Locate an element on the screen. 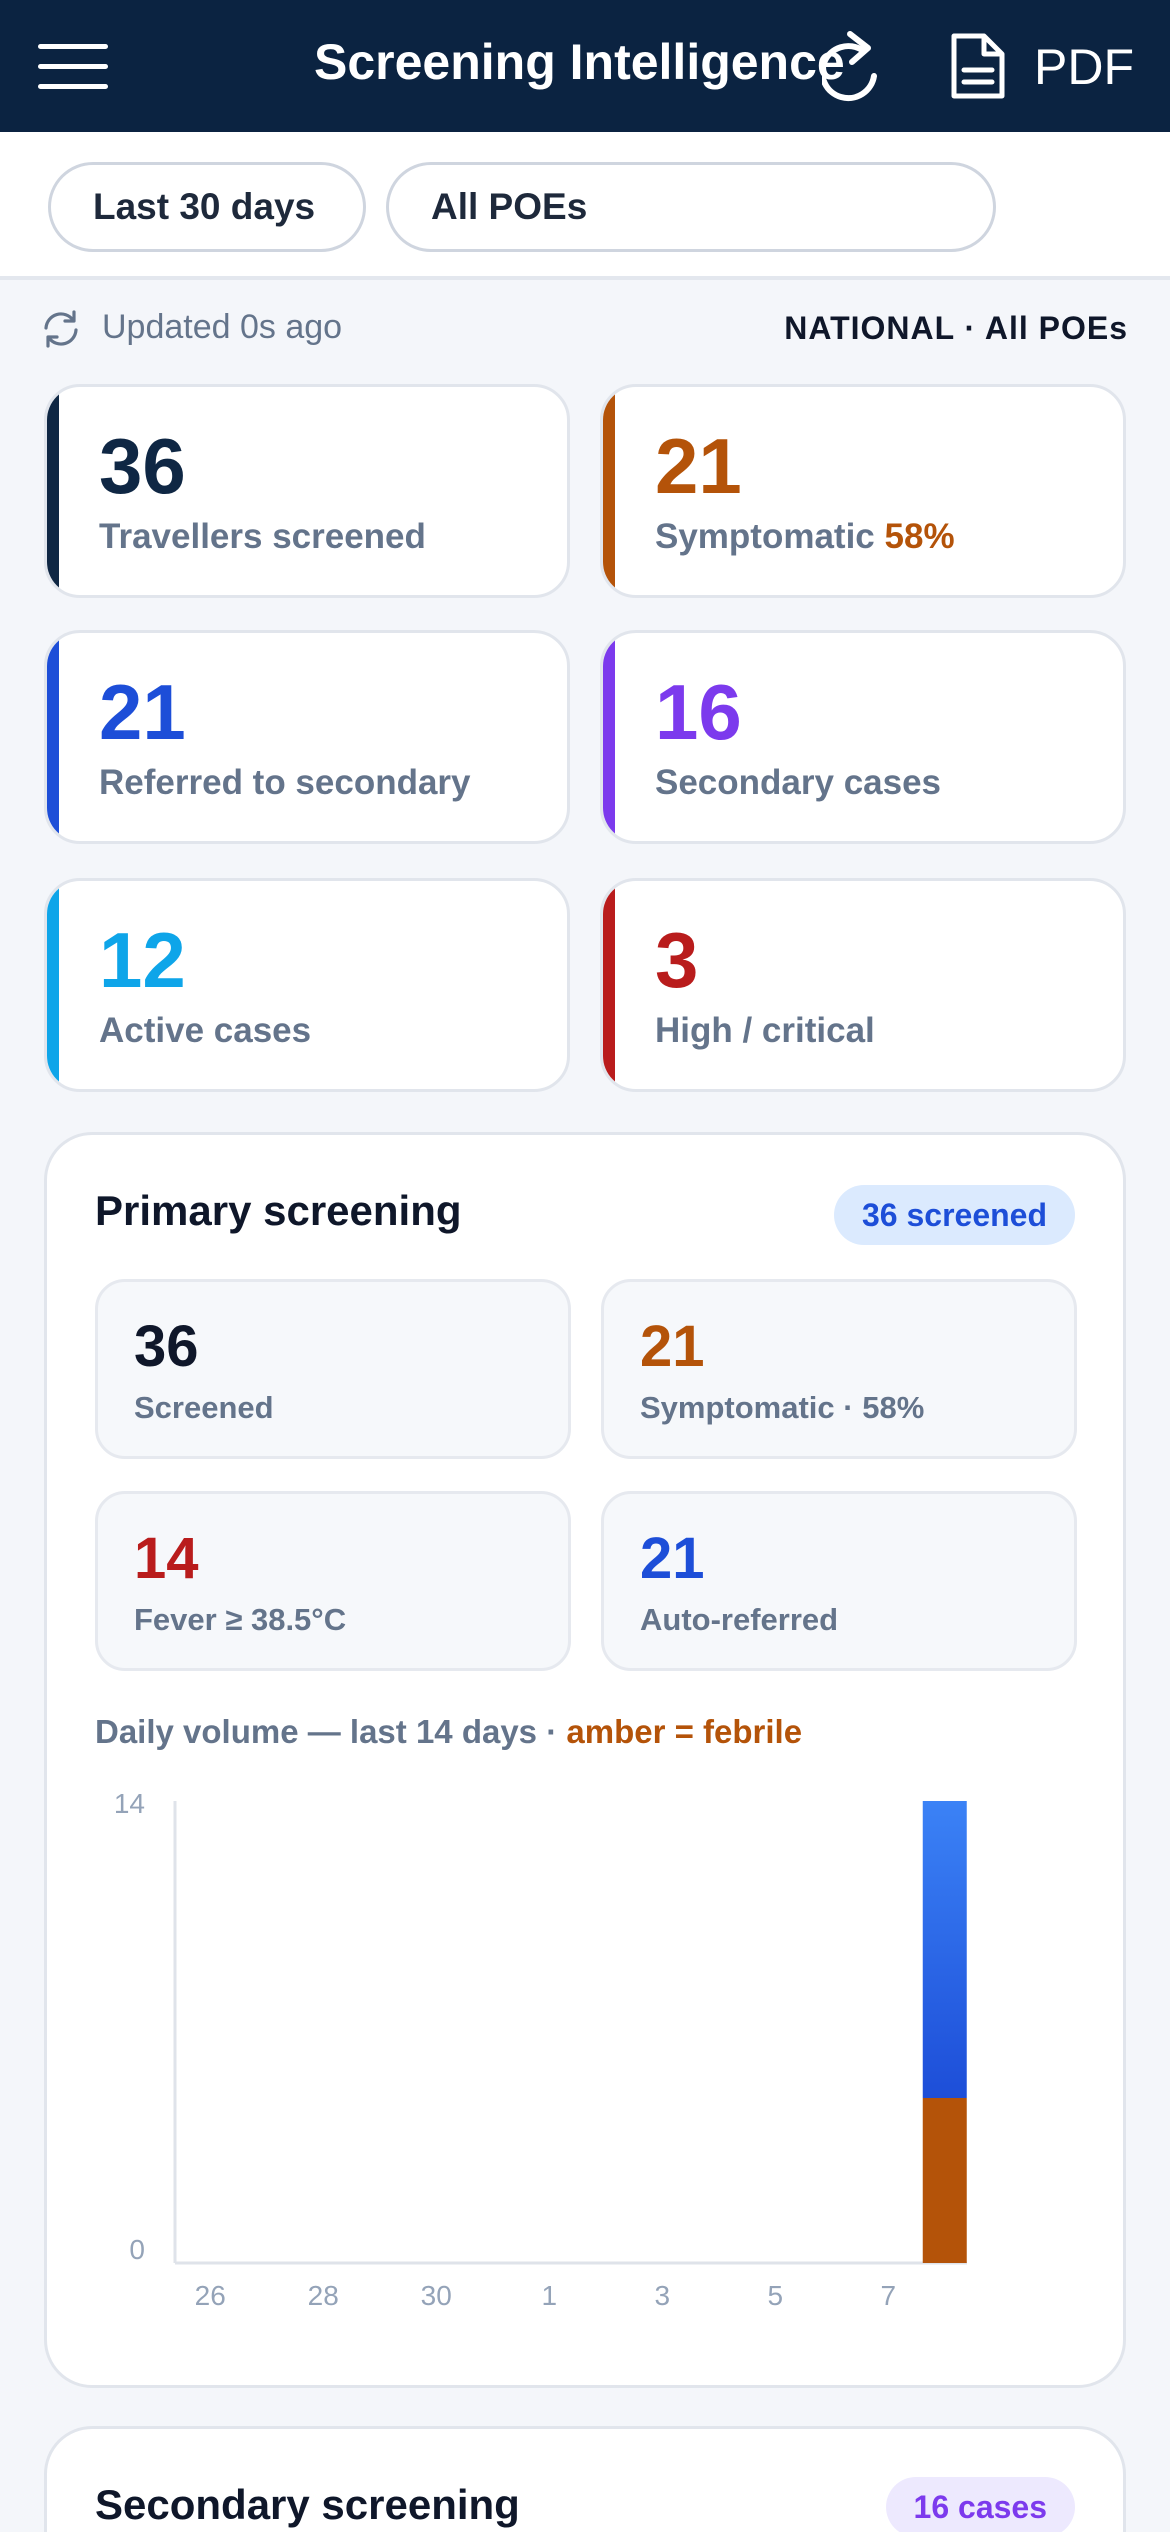 This screenshot has width=1170, height=2532. kpi-label: Secondary cases is located at coordinates (798, 782).